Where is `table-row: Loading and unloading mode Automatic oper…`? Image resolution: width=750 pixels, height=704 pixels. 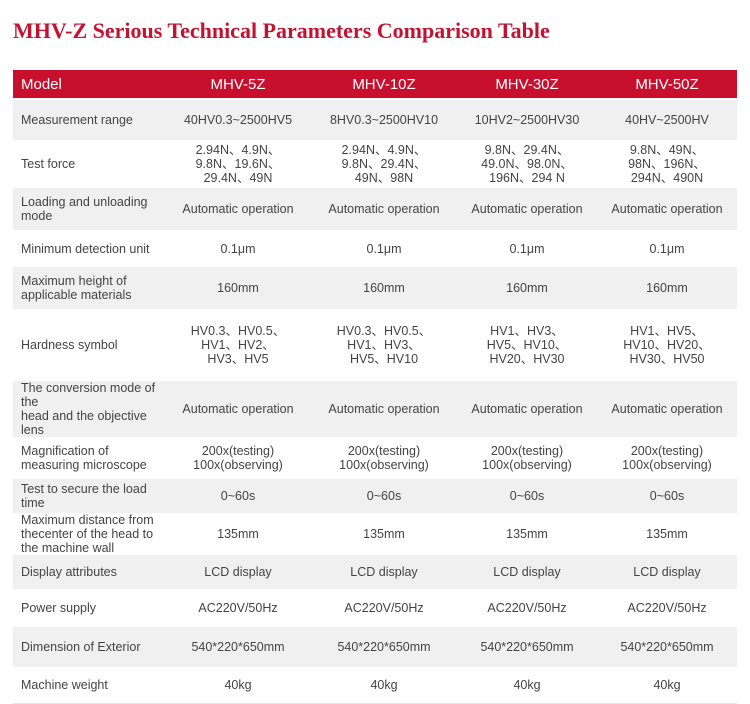 table-row: Loading and unloading mode Automatic oper… is located at coordinates (375, 209).